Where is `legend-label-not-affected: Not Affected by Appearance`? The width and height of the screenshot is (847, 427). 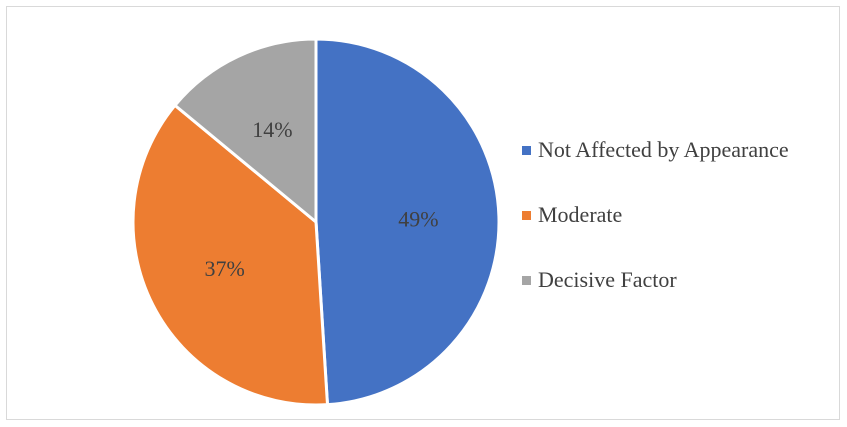
legend-label-not-affected: Not Affected by Appearance is located at coordinates (663, 149).